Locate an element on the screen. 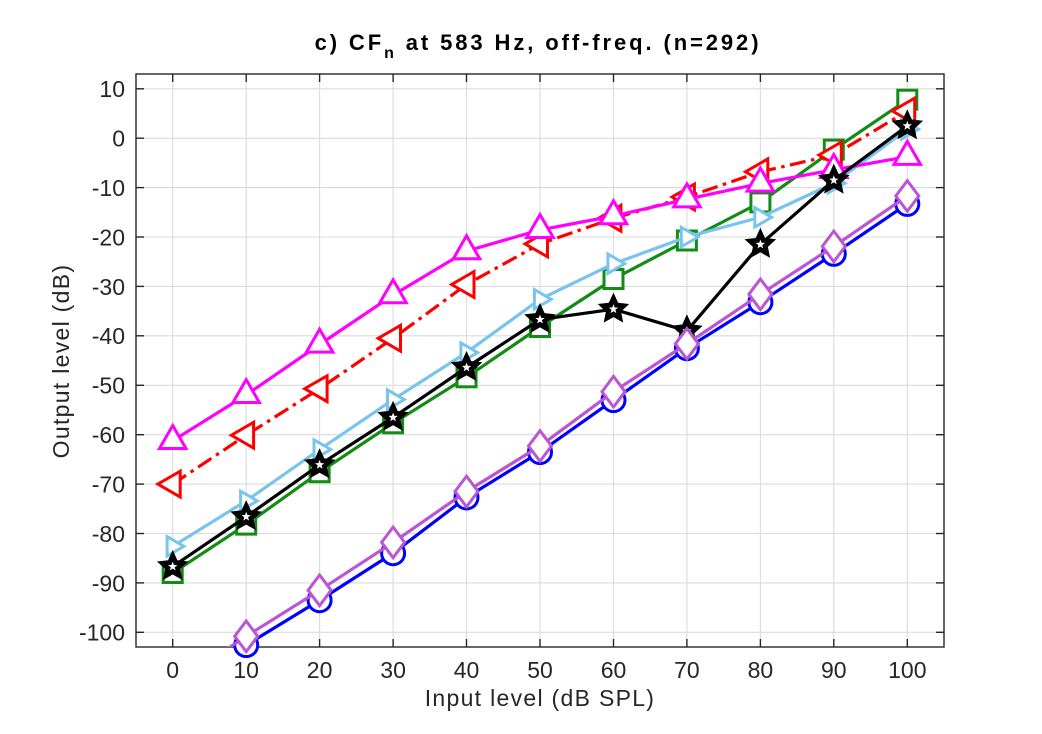 This screenshot has height=734, width=1042. svg-text: 40 is located at coordinates (467, 670).